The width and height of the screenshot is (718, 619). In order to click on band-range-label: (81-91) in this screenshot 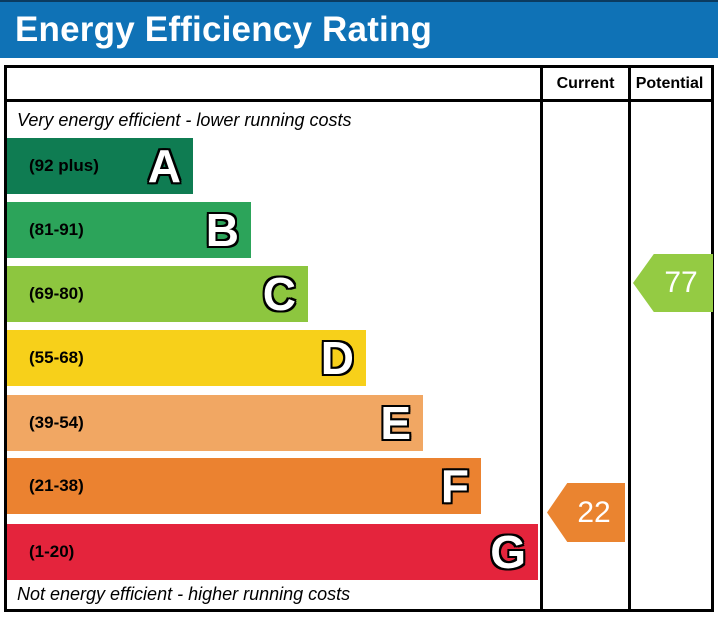, I will do `click(56, 229)`.